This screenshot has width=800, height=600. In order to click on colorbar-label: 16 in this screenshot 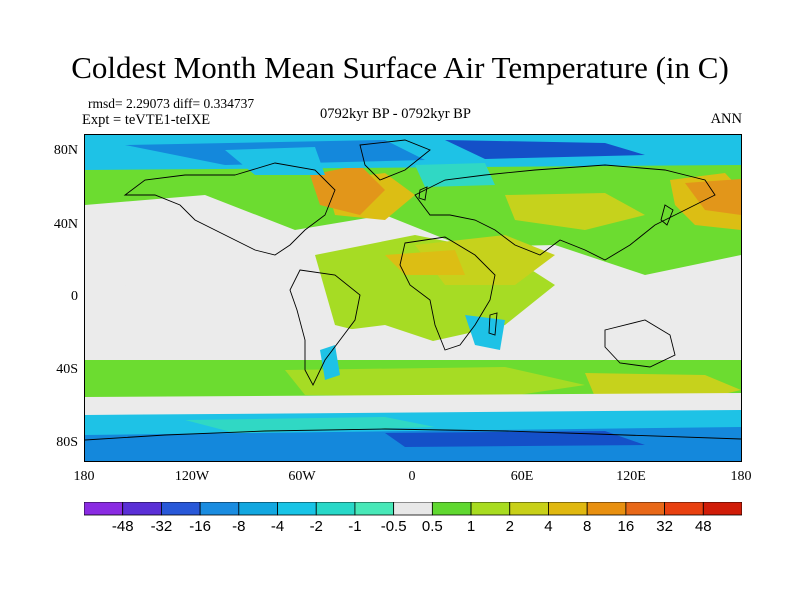, I will do `click(626, 526)`.